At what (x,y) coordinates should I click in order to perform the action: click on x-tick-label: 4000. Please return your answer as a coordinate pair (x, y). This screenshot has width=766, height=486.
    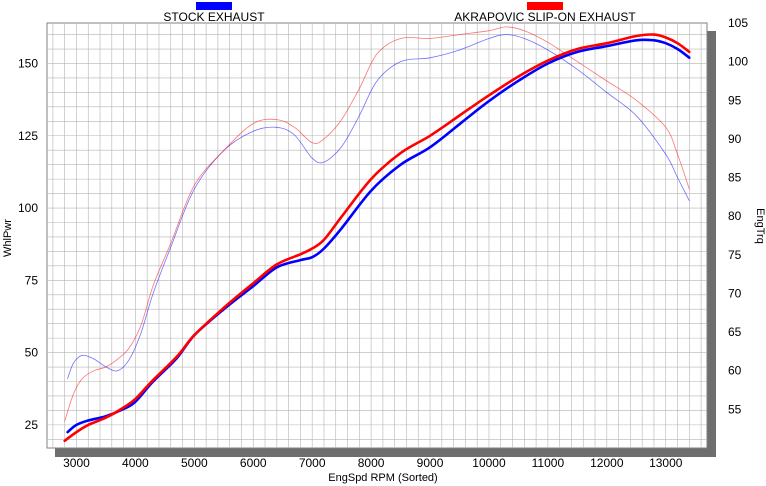
    Looking at the image, I should click on (135, 463).